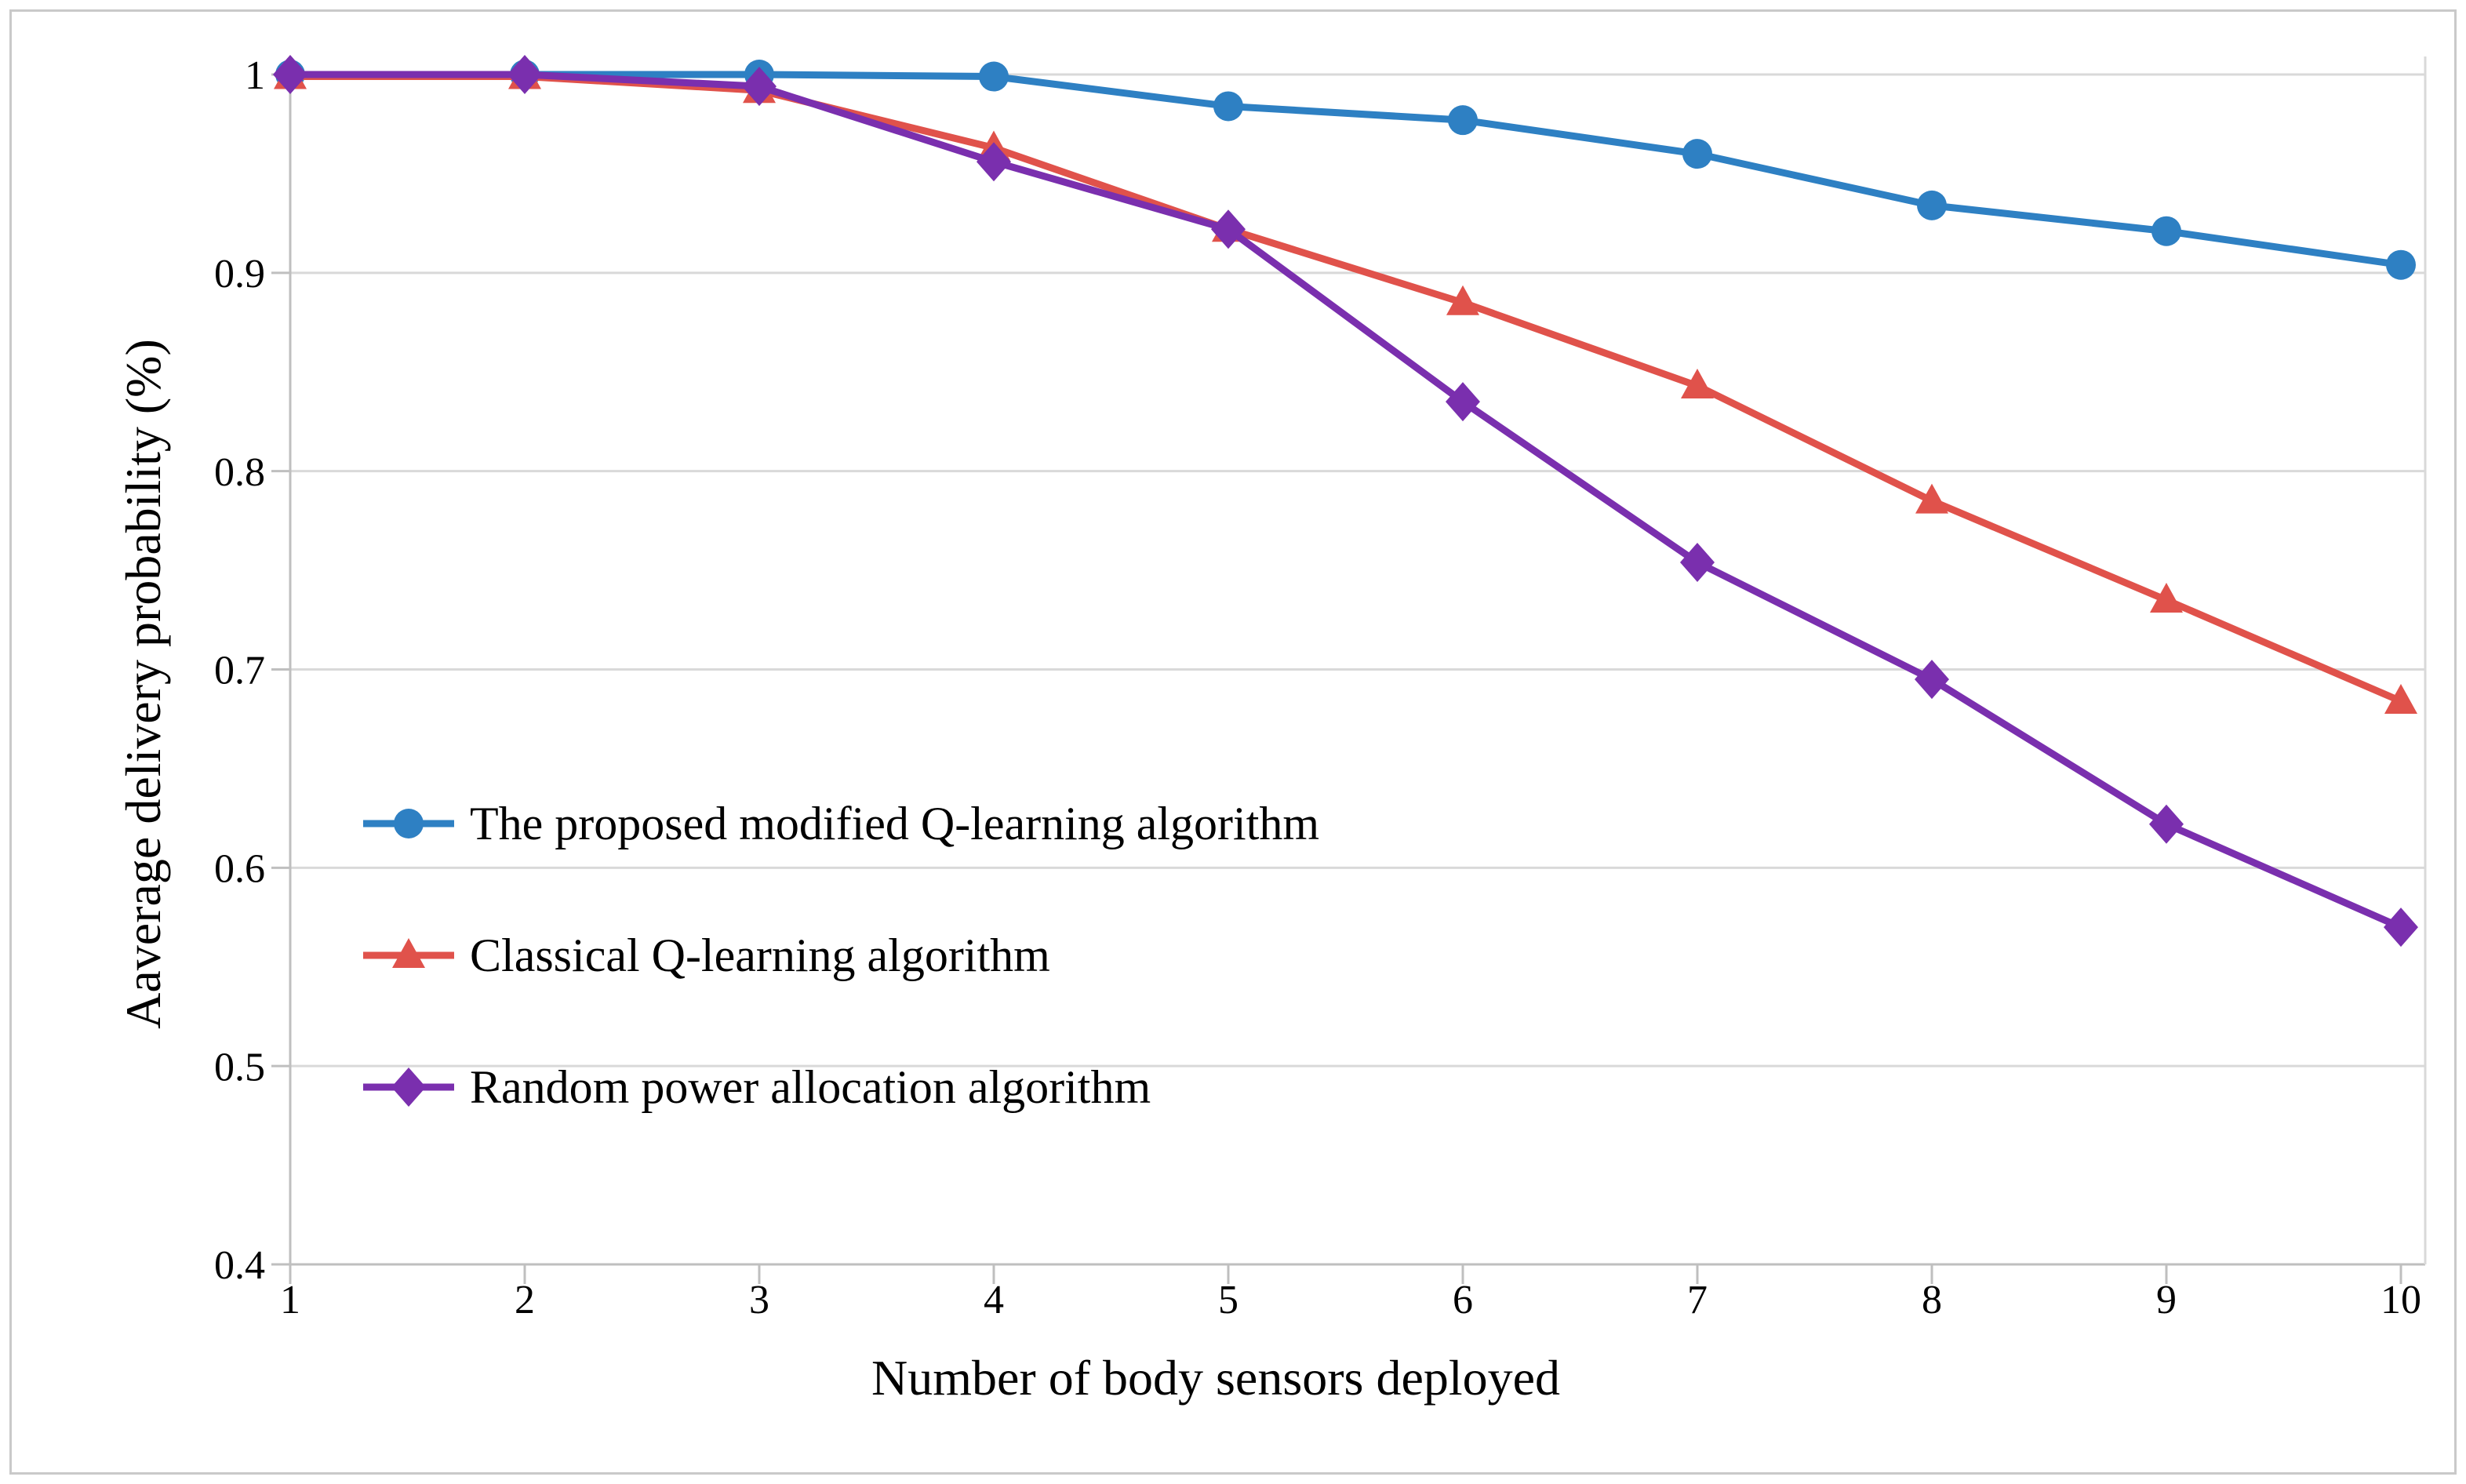 The height and width of the screenshot is (1484, 2466). I want to click on series-line-proposed-modified-q-learning, so click(1345, 170).